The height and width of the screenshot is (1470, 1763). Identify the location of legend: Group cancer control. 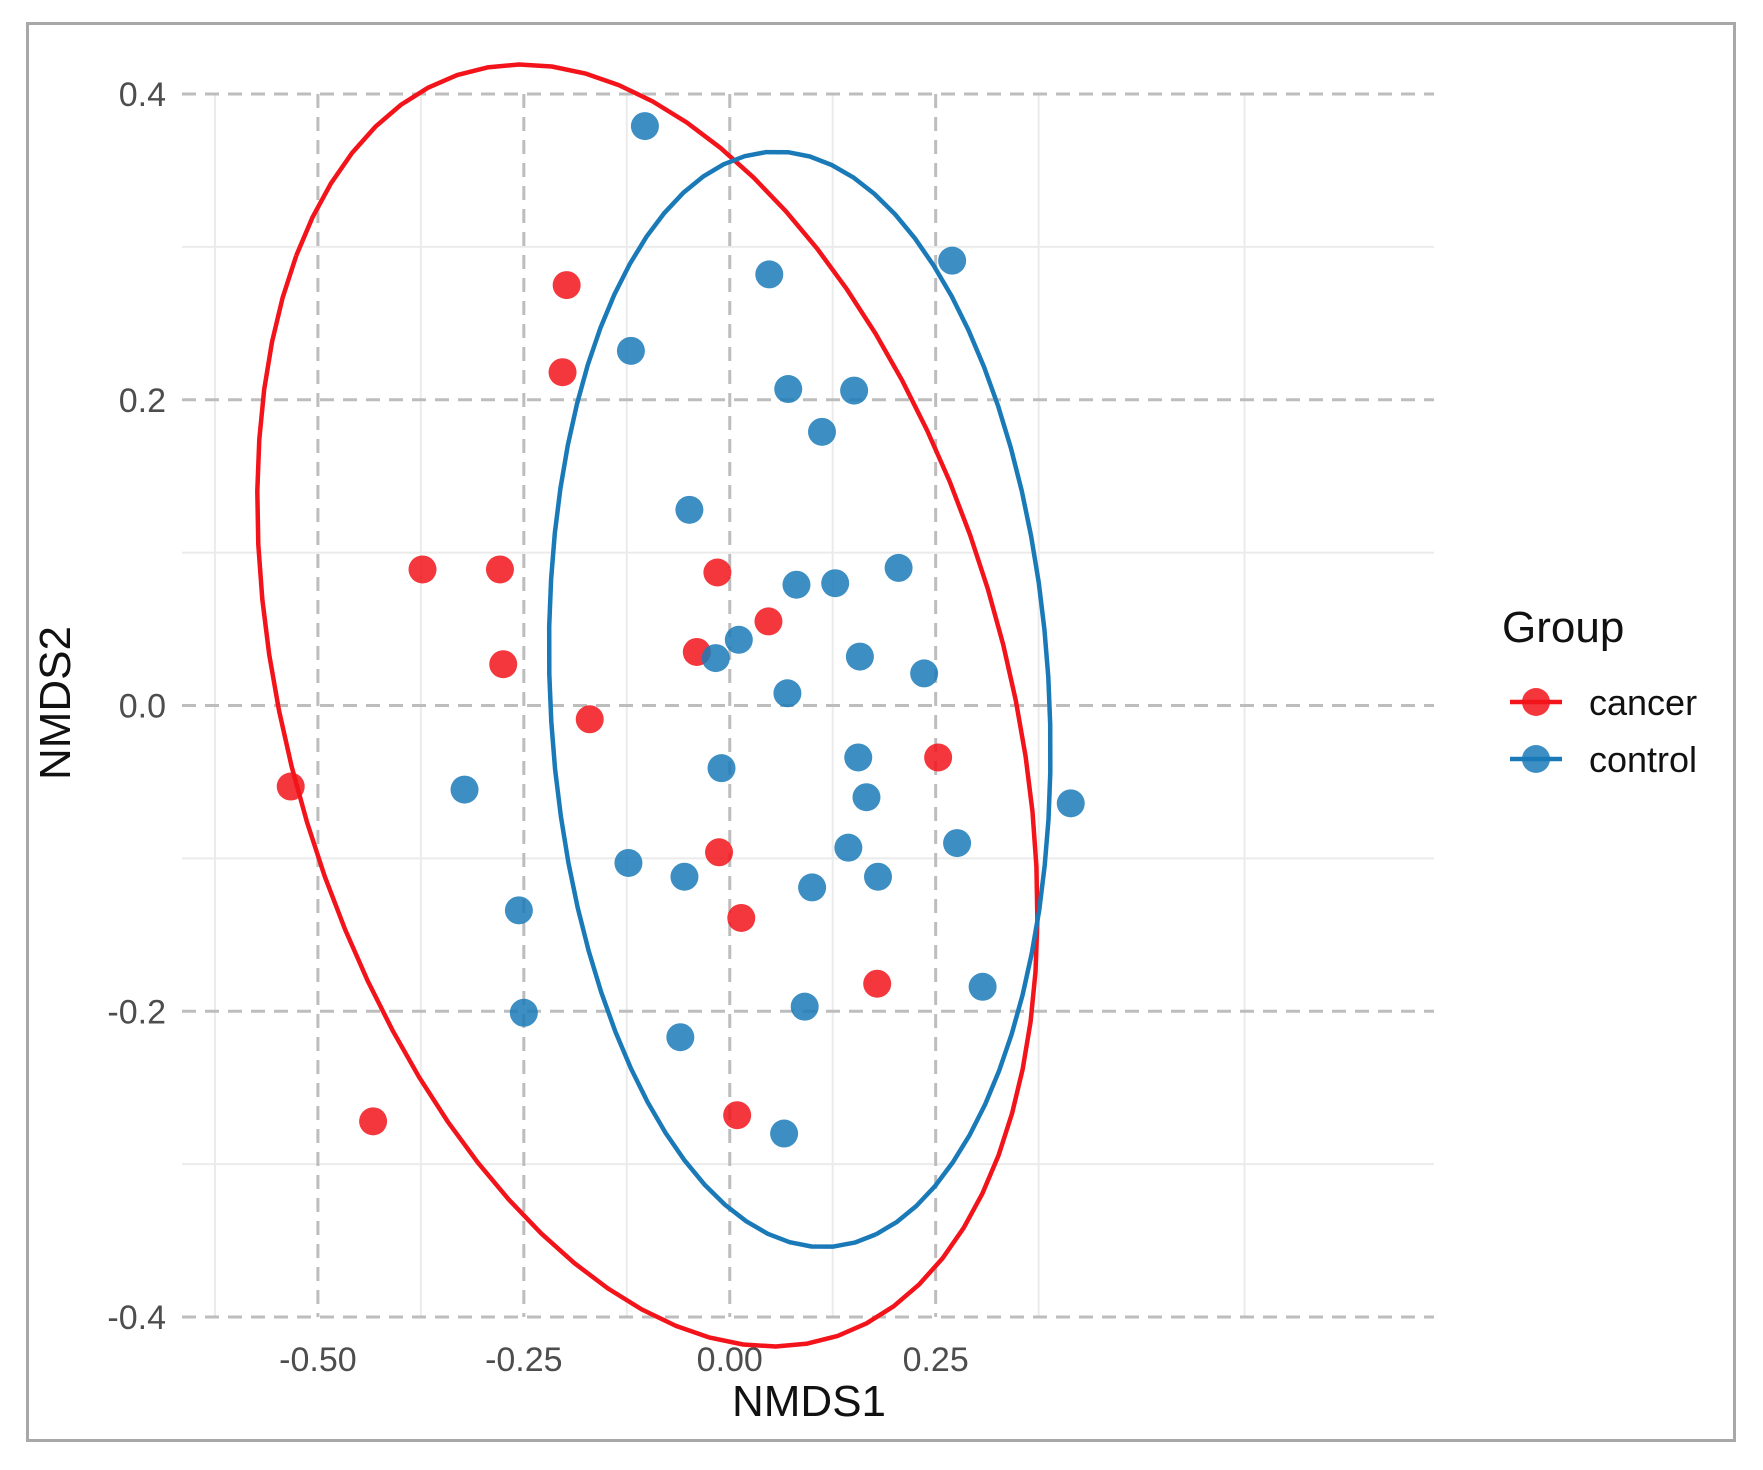
(1599, 691).